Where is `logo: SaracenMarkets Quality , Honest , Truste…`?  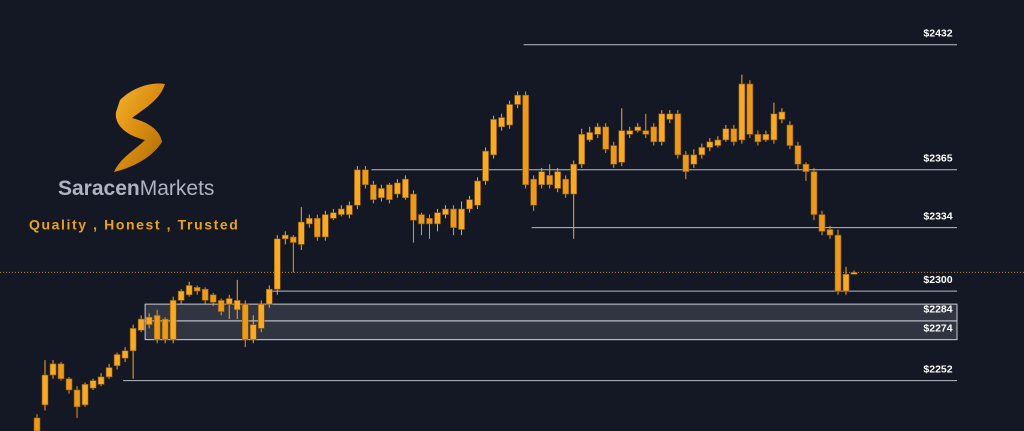 logo: SaracenMarkets Quality , Honest , Truste… is located at coordinates (134, 158).